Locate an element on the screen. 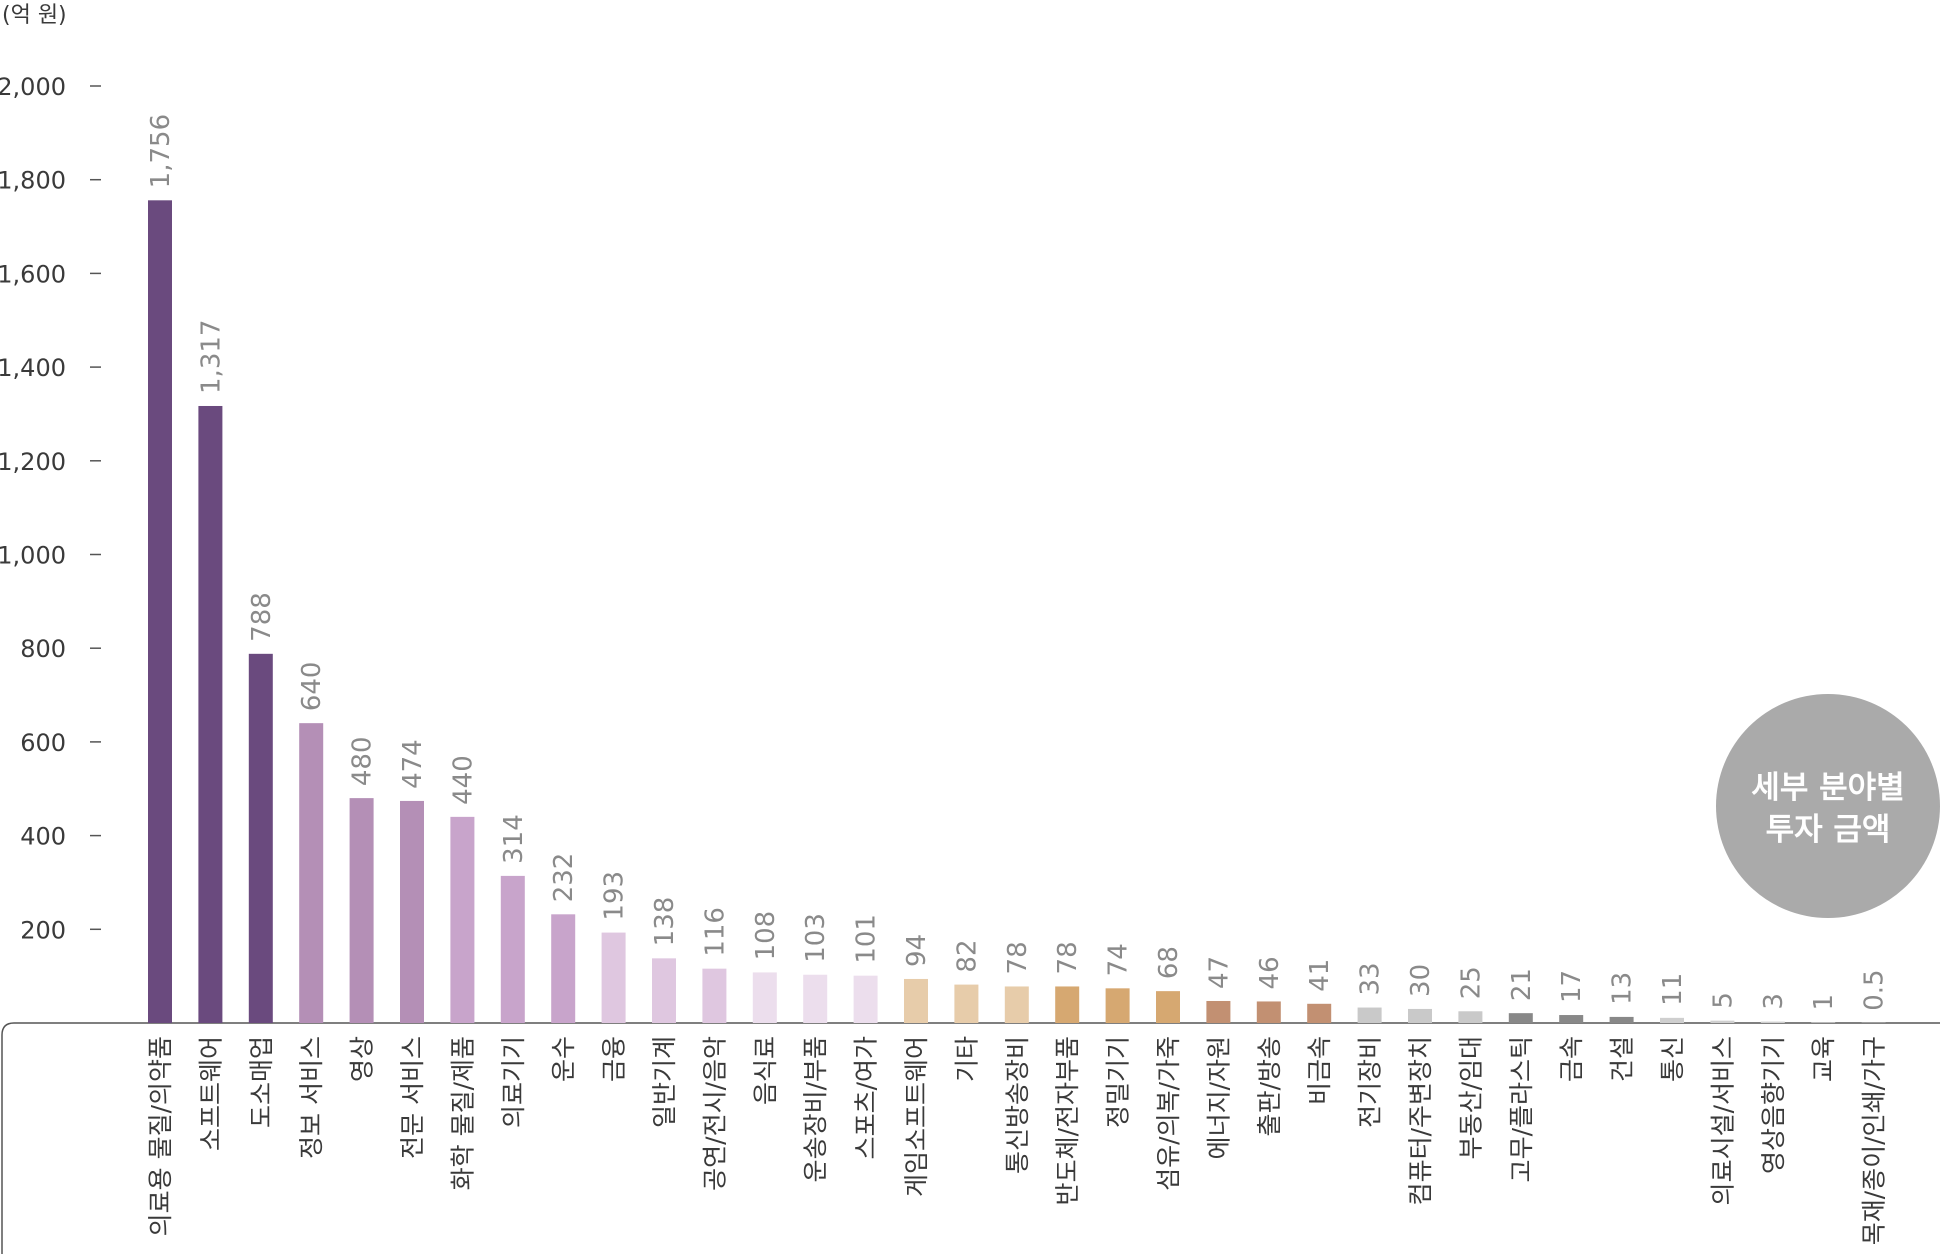  bar-value-label: 47 is located at coordinates (1219, 972).